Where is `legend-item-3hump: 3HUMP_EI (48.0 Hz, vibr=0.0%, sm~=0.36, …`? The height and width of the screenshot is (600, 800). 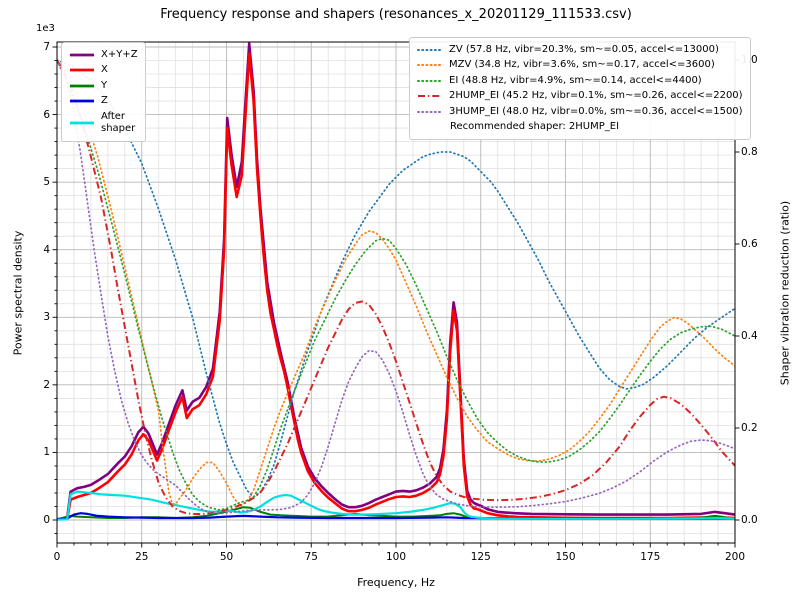 legend-item-3hump: 3HUMP_EI (48.0 Hz, vibr=0.0%, sm~=0.36, … is located at coordinates (580, 112).